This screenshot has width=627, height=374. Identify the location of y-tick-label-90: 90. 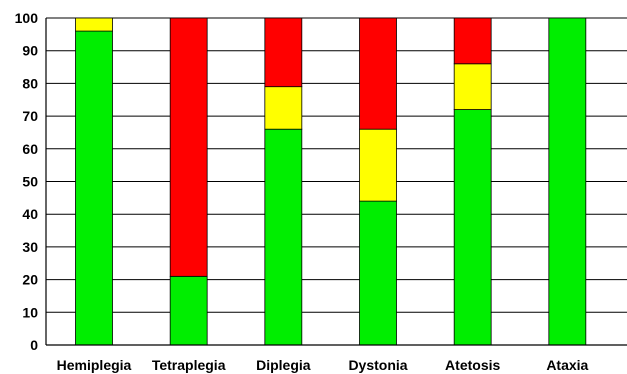
(30, 51).